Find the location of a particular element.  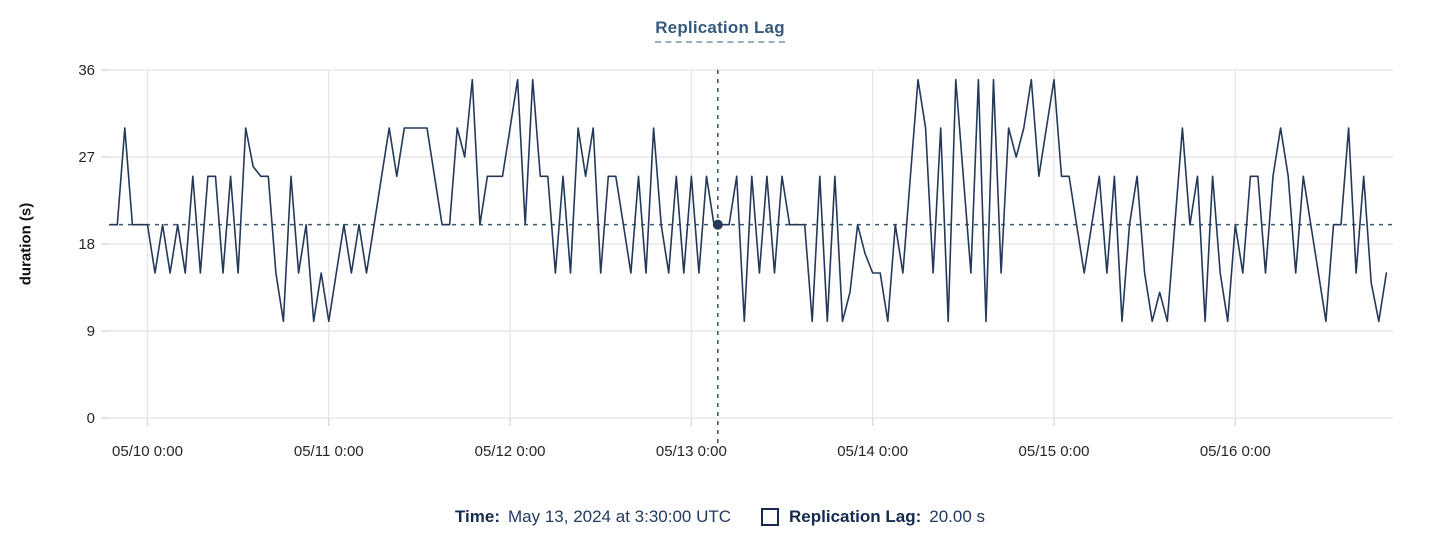

y-tick-label: 9 is located at coordinates (91, 331).